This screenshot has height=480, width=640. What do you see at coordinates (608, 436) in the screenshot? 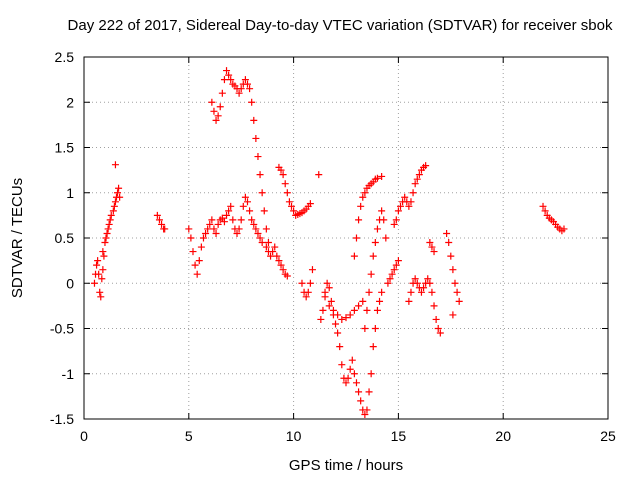
I see `x-tick-label: 25` at bounding box center [608, 436].